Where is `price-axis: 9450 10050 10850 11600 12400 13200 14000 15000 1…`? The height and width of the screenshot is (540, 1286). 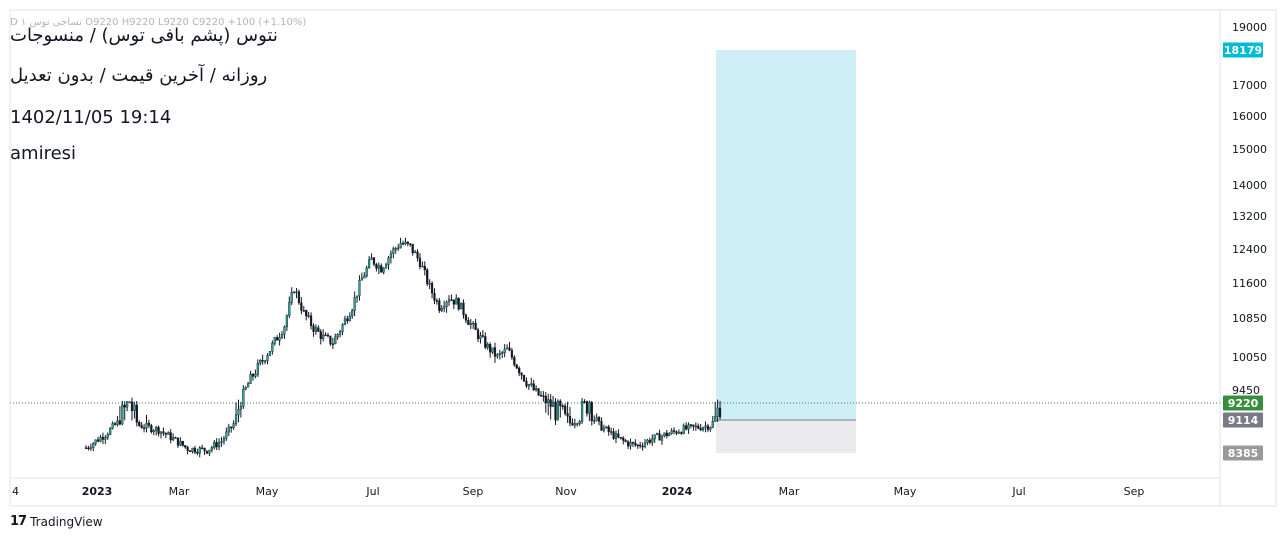
price-axis: 9450 10050 10850 11600 12400 13200 14000 15000 1… is located at coordinates (1249, 209).